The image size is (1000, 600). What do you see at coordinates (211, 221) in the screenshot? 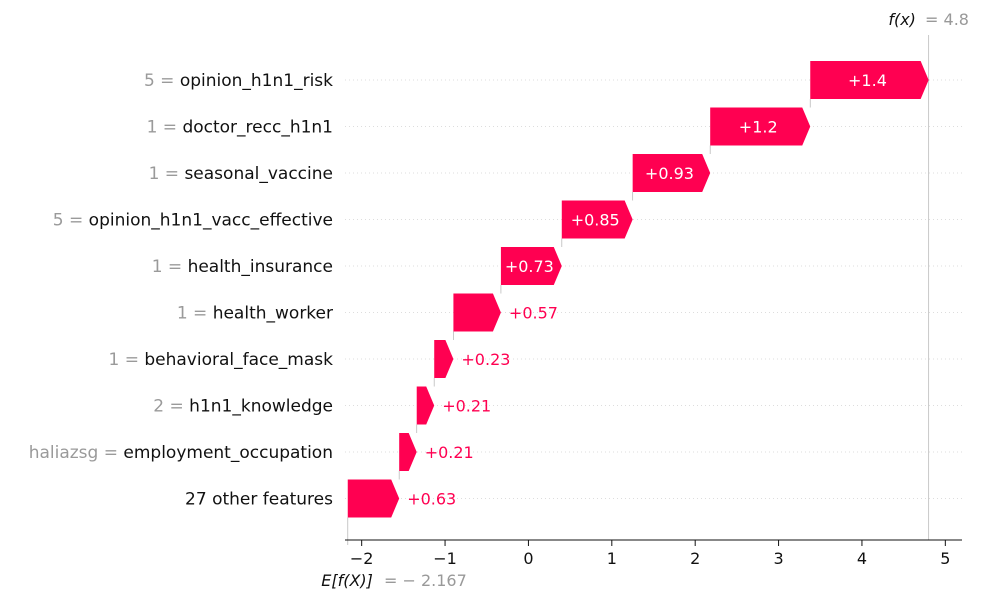
I see `feature-name: opinion_h1n1_vacc_effective` at bounding box center [211, 221].